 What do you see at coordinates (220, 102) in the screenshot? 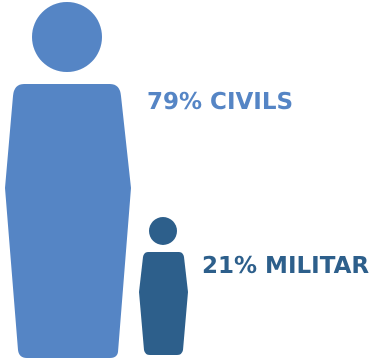
I see `civils-percentage-label: 79% CIVILS` at bounding box center [220, 102].